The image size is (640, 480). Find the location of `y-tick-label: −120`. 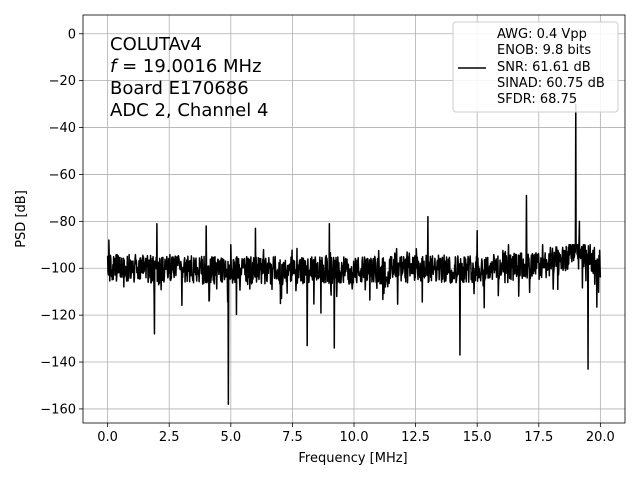

y-tick-label: −120 is located at coordinates (58, 316).